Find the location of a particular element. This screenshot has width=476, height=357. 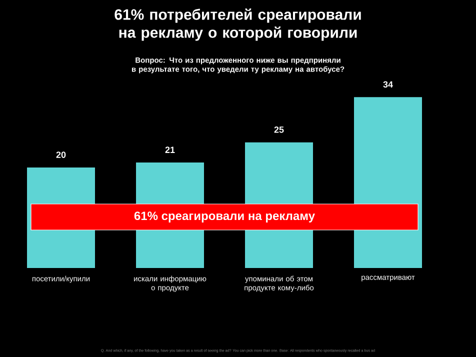

chart-title: 61% потребителей среагировали на рекламу о которой говорили is located at coordinates (237, 24).